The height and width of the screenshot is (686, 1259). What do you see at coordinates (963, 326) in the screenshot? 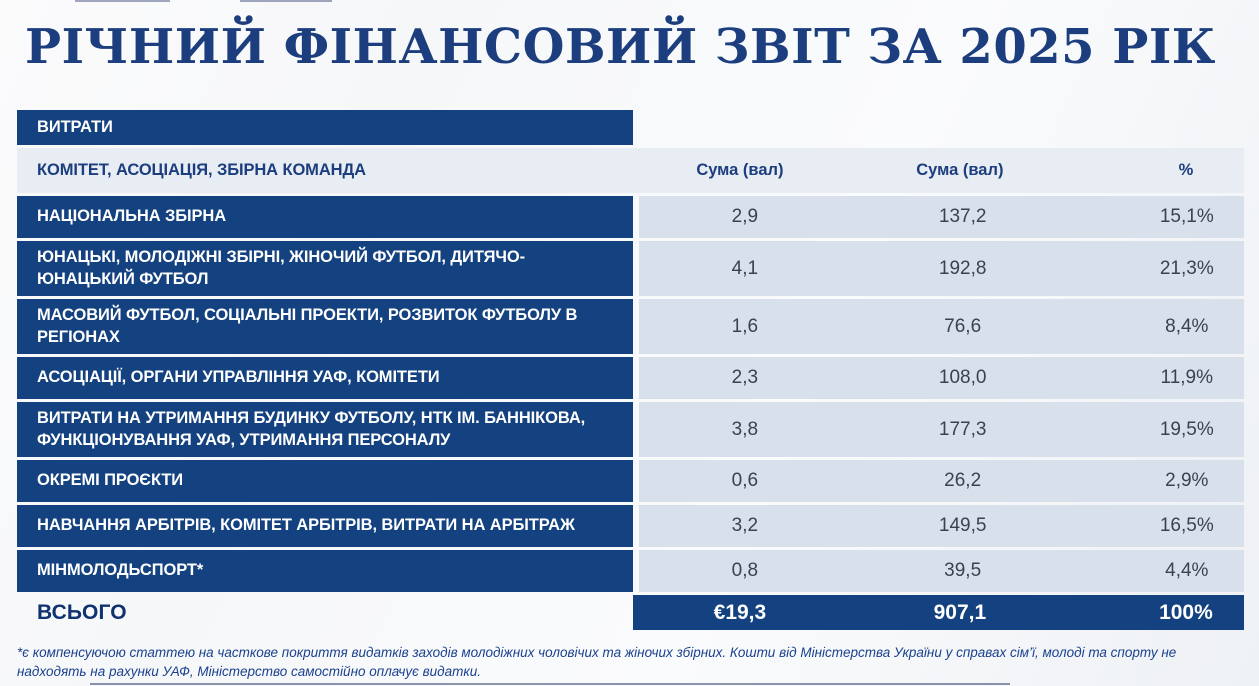
I see `row-value-sum-2: 76,6` at bounding box center [963, 326].